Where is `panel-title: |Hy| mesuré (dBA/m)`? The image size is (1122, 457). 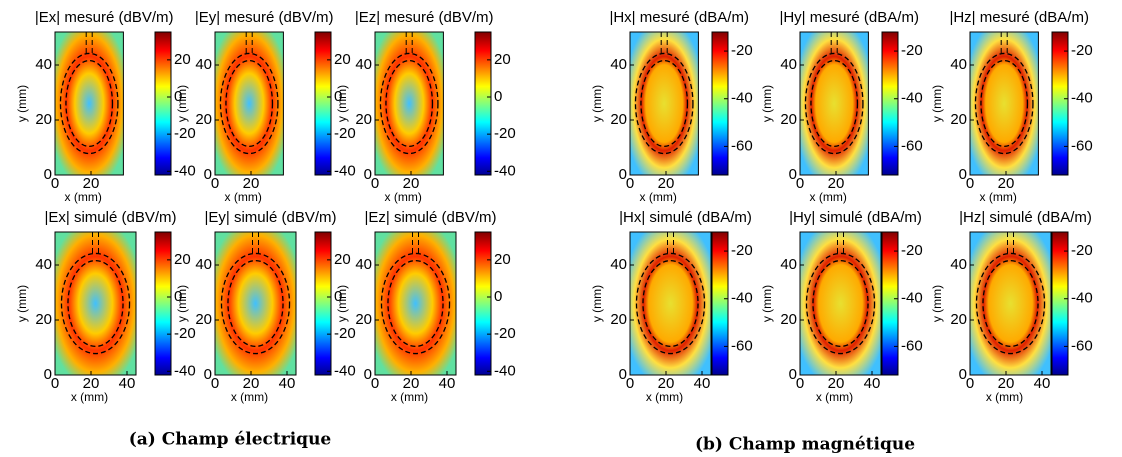 panel-title: |Hy| mesuré (dBA/m) is located at coordinates (848, 17).